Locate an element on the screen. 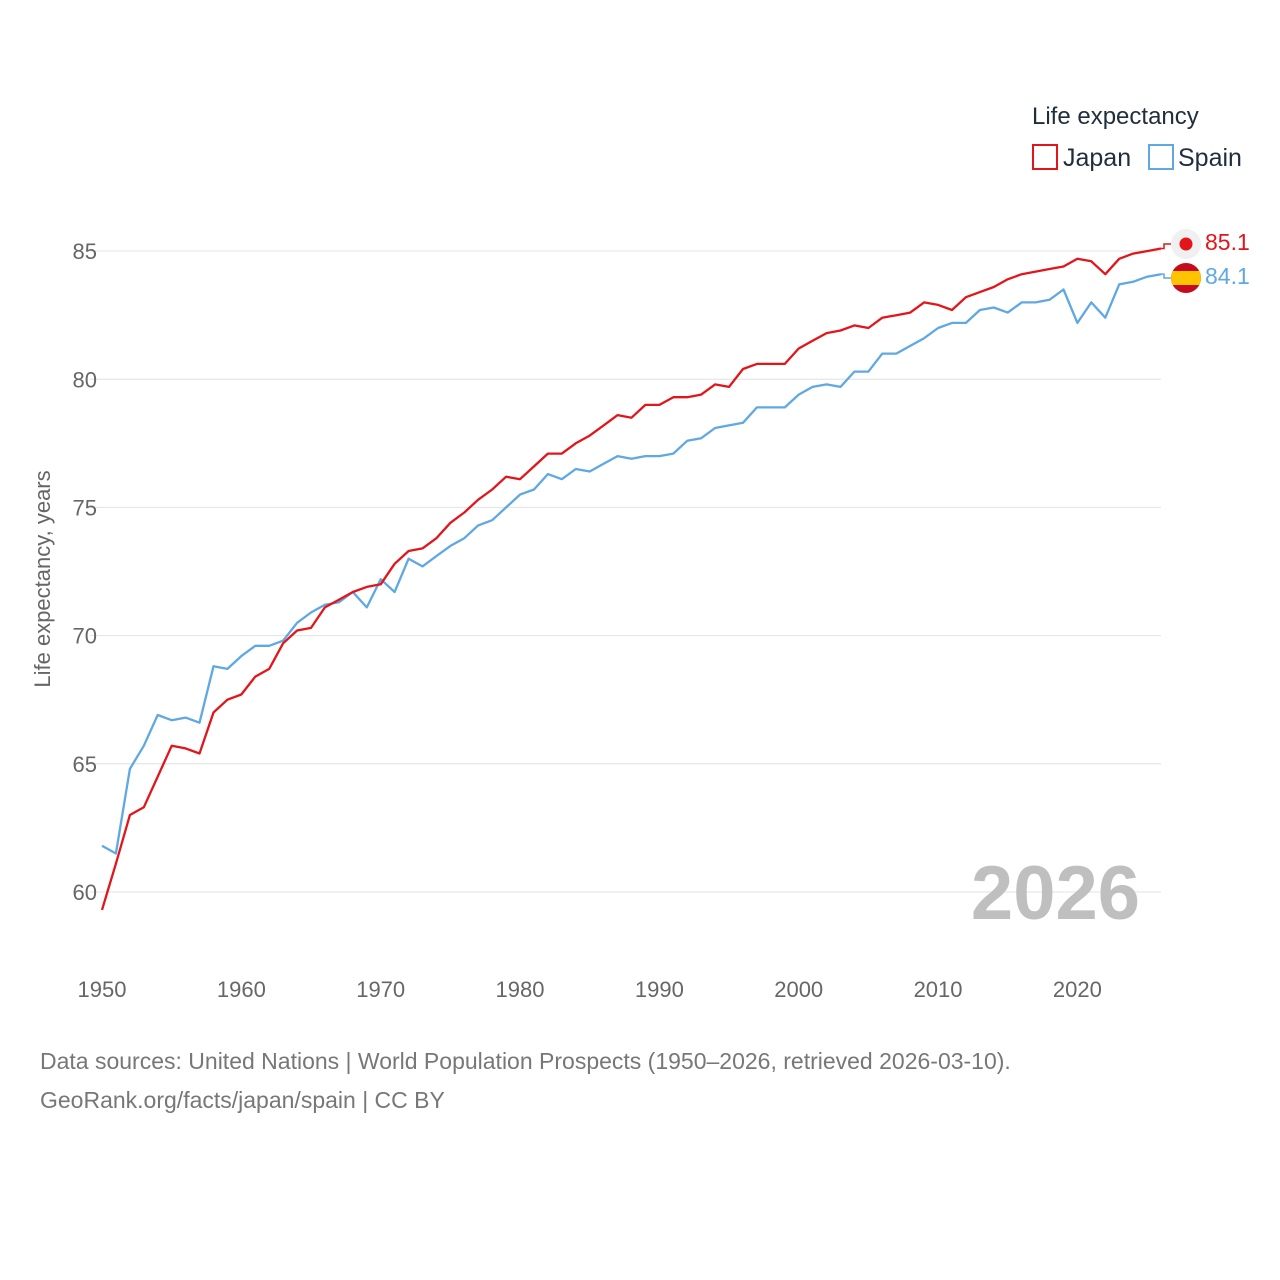 The width and height of the screenshot is (1280, 1280). x-tick-label-2000: 2000 is located at coordinates (798, 989).